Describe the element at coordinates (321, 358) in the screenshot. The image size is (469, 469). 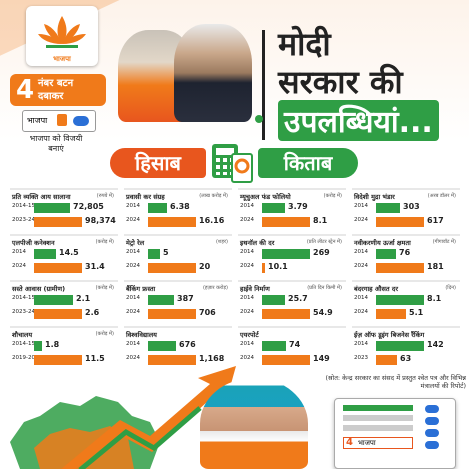
I see `stat-value: 149` at that location.